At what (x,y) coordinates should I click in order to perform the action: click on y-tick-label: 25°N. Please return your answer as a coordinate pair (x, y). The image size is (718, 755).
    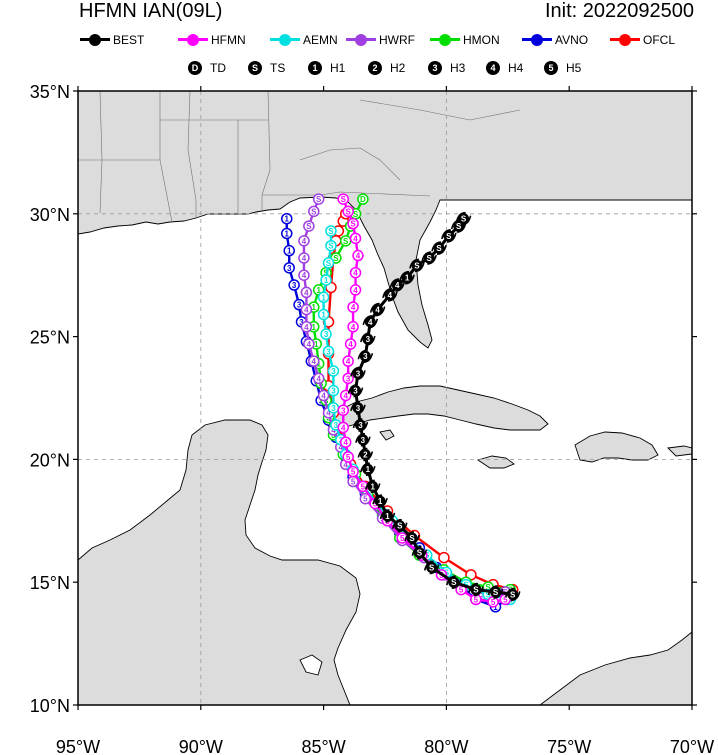
    Looking at the image, I should click on (50, 338).